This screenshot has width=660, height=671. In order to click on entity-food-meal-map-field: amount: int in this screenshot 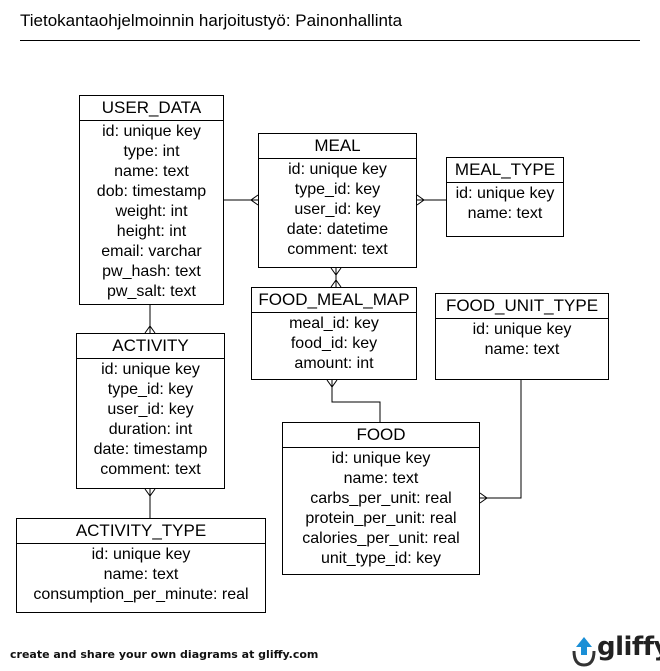, I will do `click(334, 363)`.